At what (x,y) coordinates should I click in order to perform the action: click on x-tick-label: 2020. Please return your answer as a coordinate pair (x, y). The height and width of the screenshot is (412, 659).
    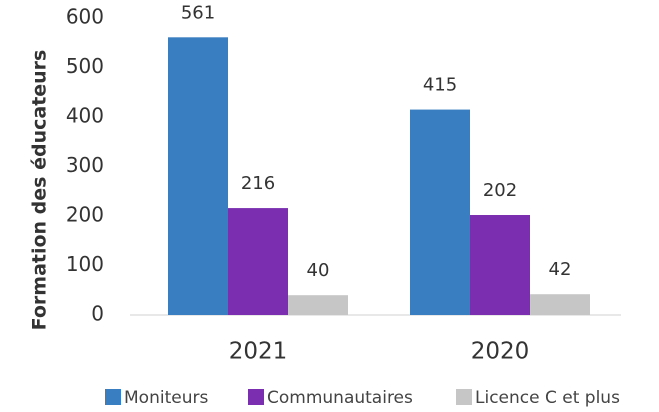
    Looking at the image, I should click on (500, 352).